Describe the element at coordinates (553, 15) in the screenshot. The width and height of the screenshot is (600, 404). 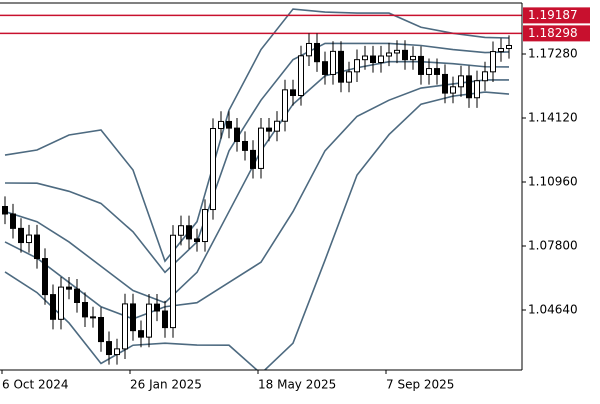
I see `price-label: 1.19187` at that location.